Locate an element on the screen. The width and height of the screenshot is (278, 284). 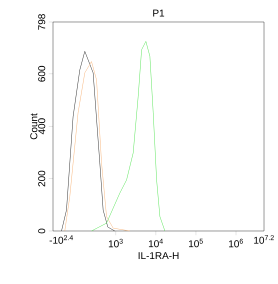
y-tick-label: 798 is located at coordinates (42, 22).